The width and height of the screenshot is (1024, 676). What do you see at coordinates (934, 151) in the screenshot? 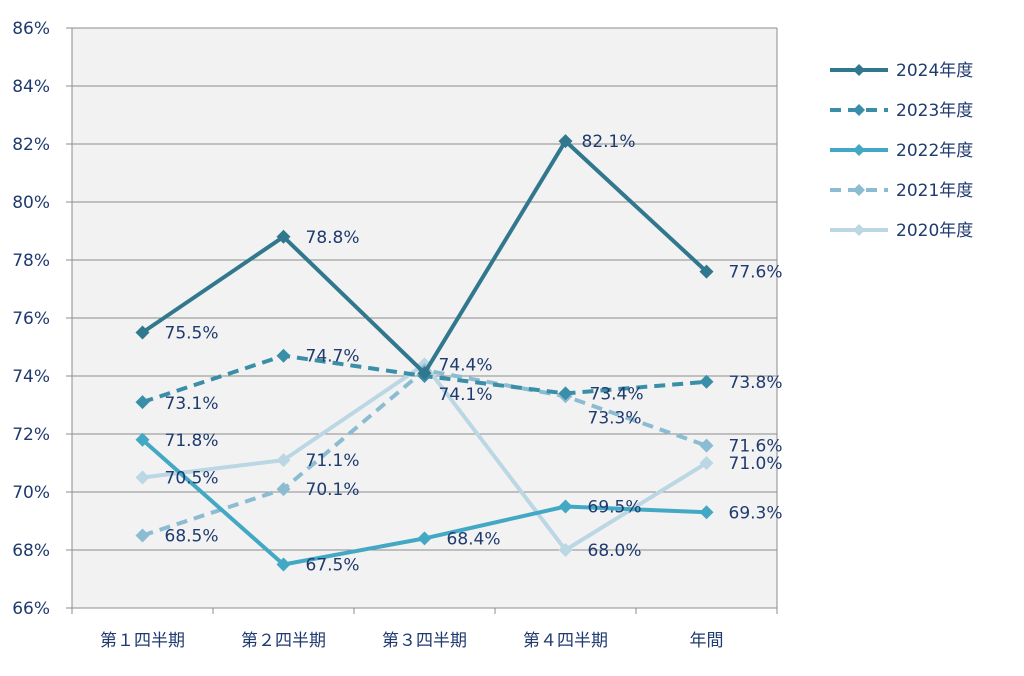
I see `legend-label: 2022年度` at bounding box center [934, 151].